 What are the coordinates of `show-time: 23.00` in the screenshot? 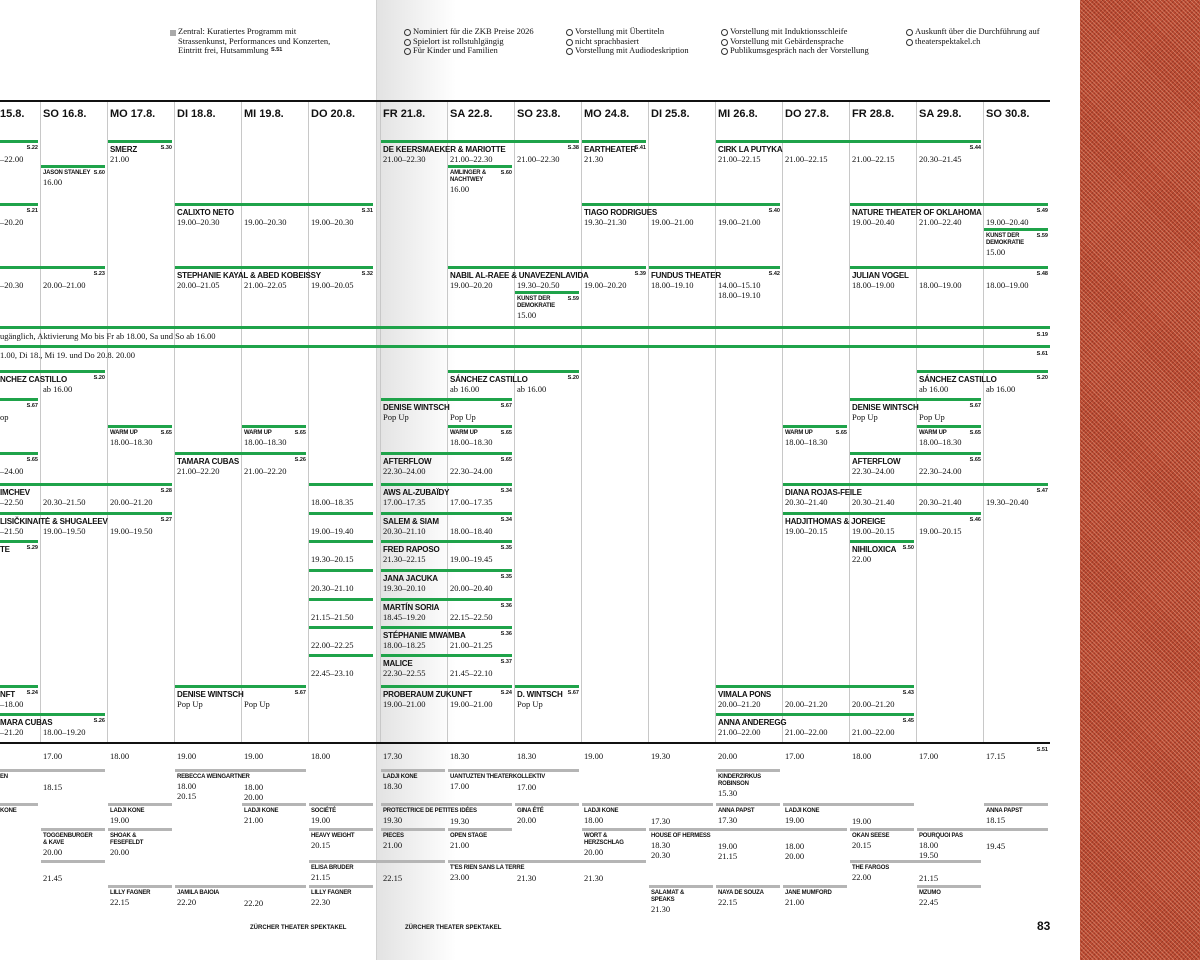 It's located at (460, 877).